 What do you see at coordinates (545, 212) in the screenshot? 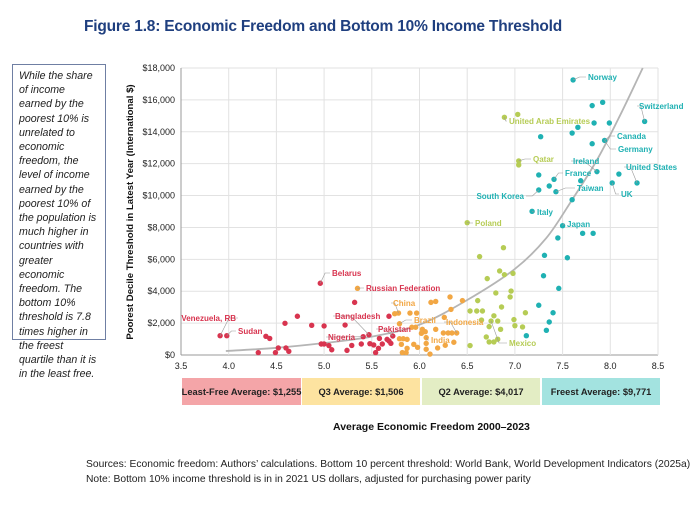
I see `country-label: Italy` at bounding box center [545, 212].